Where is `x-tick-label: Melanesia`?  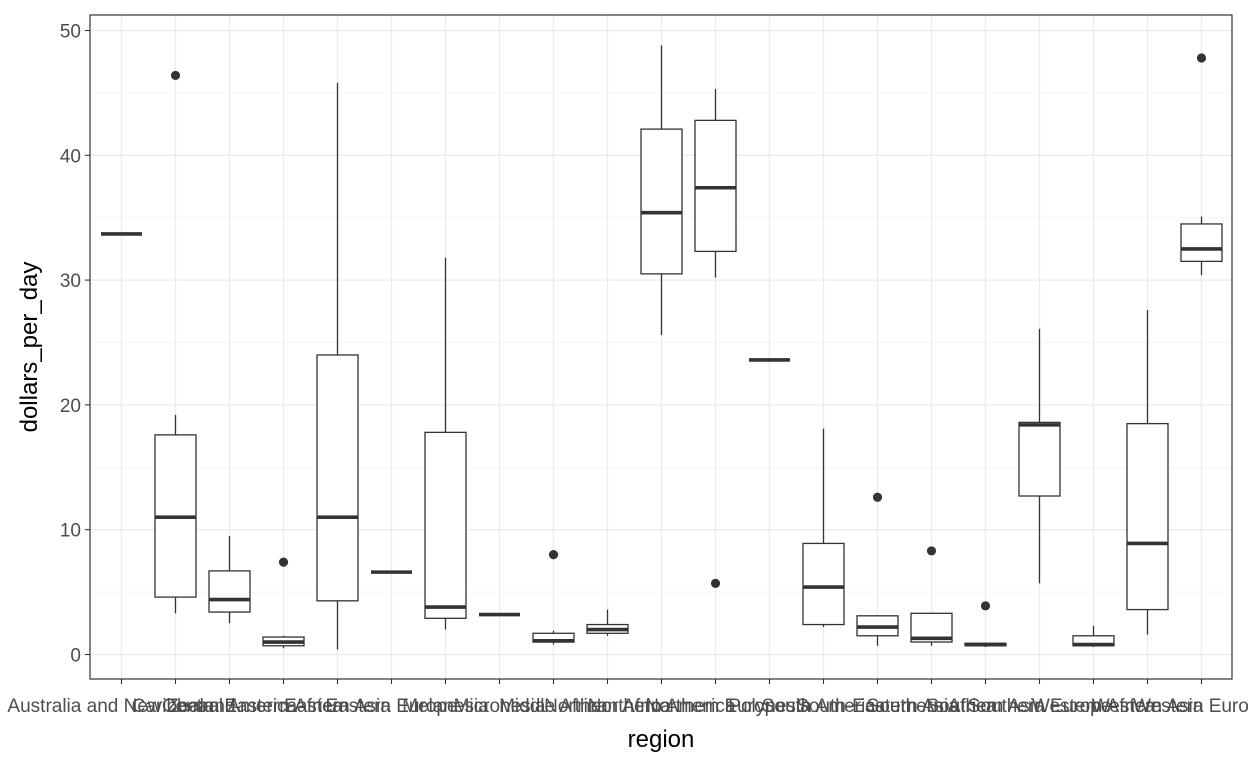
x-tick-label: Melanesia is located at coordinates (445, 706).